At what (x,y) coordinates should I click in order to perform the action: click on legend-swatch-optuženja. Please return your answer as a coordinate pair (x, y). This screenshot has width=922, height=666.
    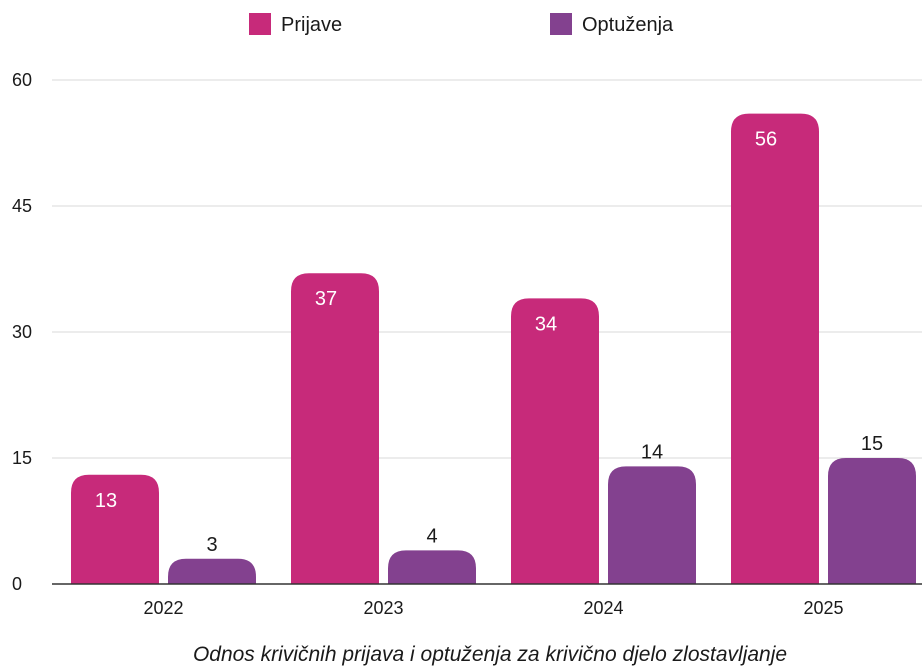
    Looking at the image, I should click on (561, 24).